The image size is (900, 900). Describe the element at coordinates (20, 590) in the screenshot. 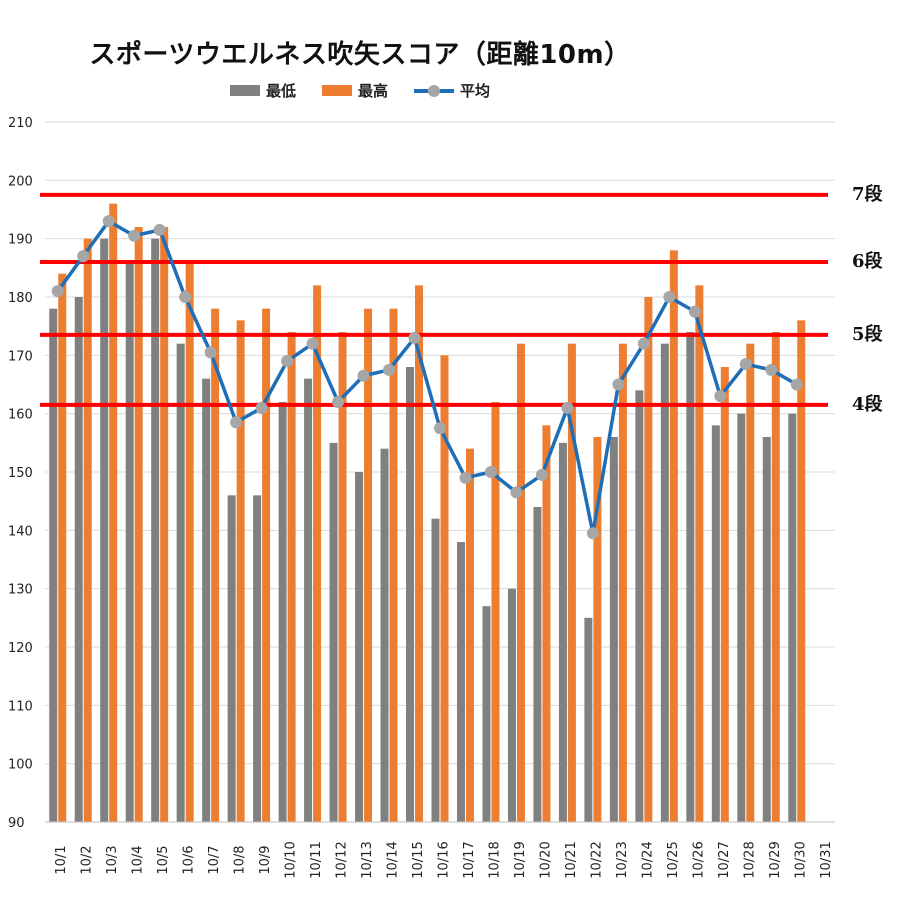

I see `y-tick-label: 130` at that location.